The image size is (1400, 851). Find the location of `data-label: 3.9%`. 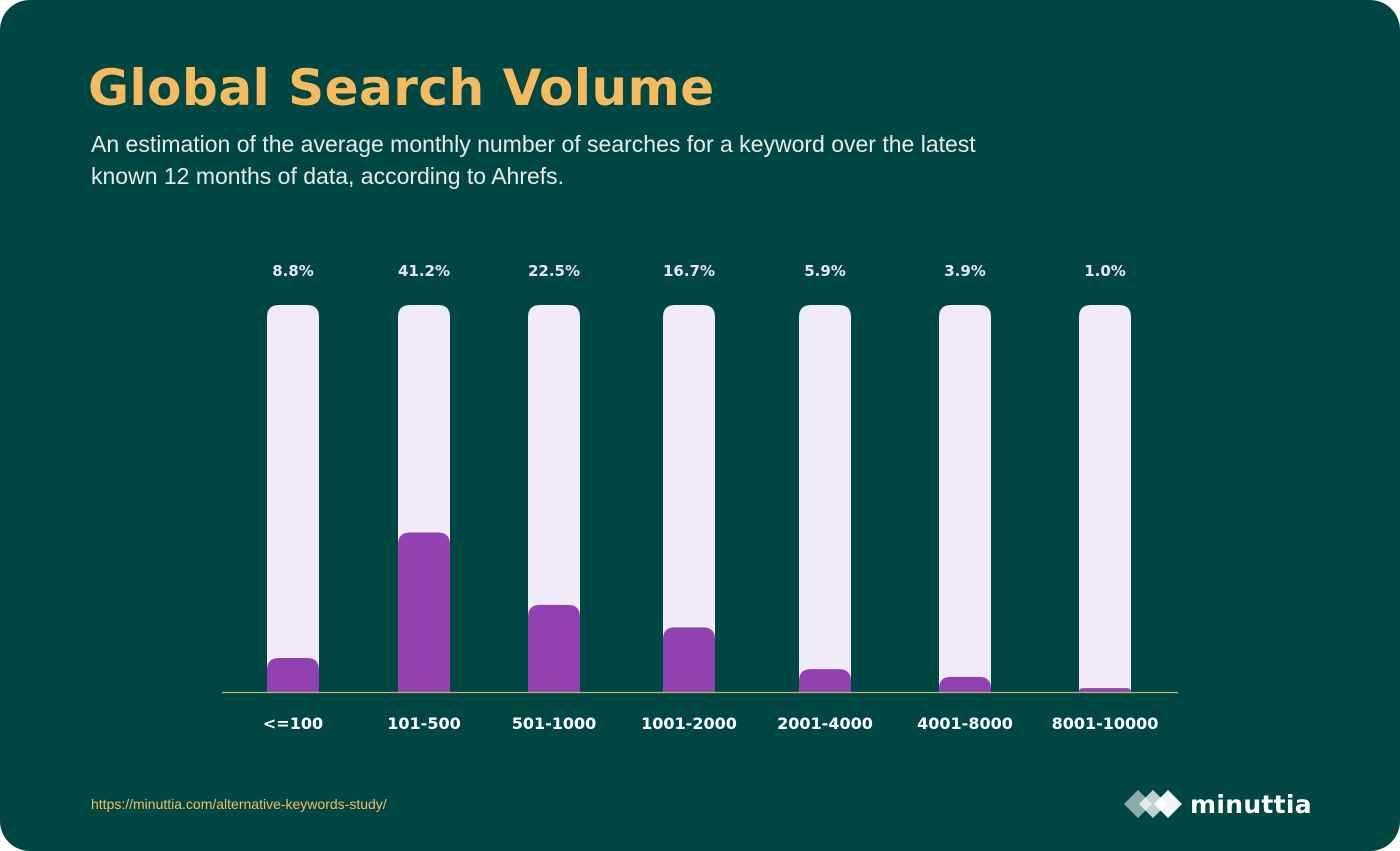

data-label: 3.9% is located at coordinates (965, 271).